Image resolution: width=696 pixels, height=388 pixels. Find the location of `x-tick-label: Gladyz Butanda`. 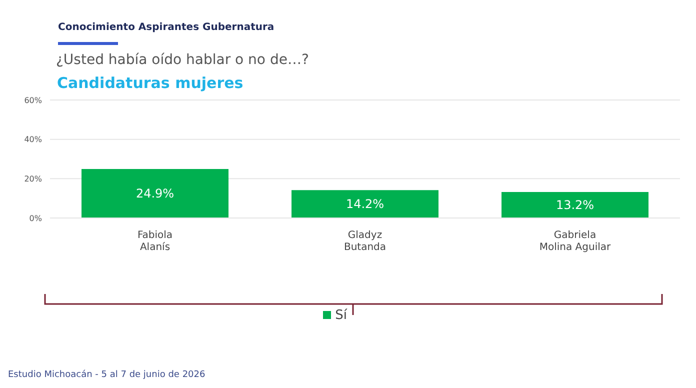

x-tick-label: Gladyz Butanda is located at coordinates (365, 241).